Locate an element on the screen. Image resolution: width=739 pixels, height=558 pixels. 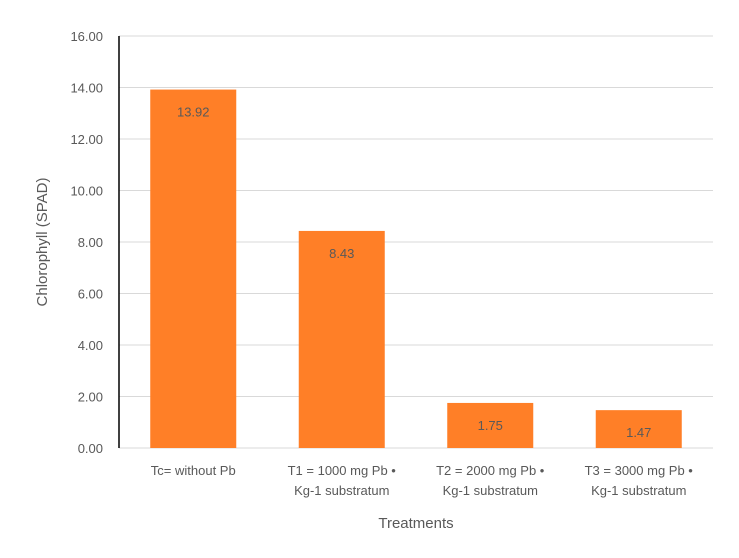
x-tick-label: Tc= without Pb is located at coordinates (193, 470).